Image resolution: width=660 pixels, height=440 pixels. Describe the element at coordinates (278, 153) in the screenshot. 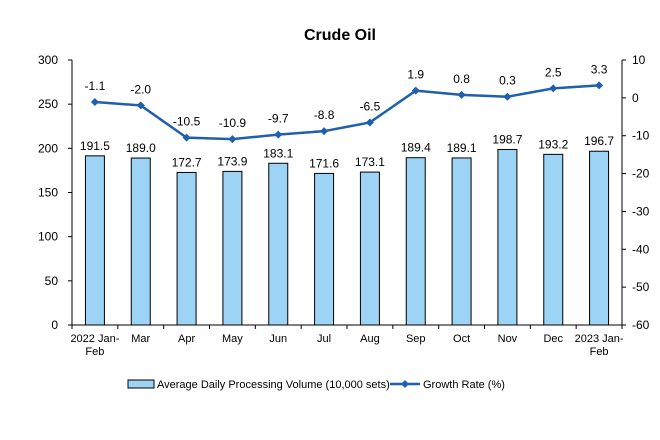

I see `bar-data-label: 183.1` at that location.